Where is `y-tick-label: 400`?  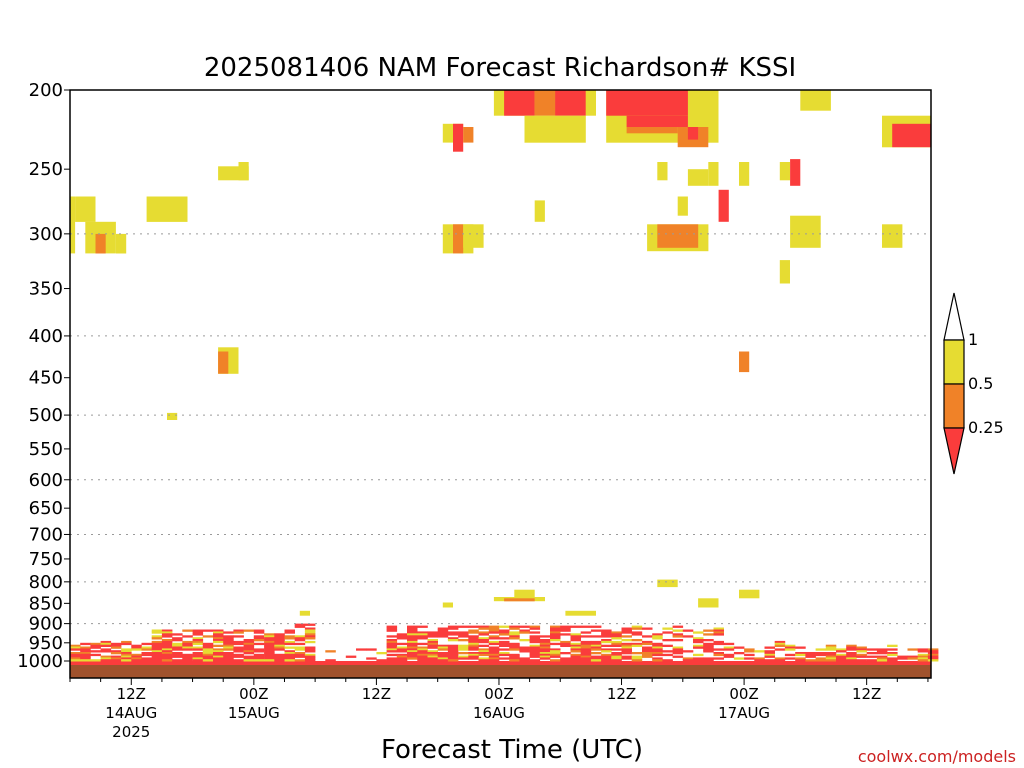 y-tick-label: 400 is located at coordinates (46, 336).